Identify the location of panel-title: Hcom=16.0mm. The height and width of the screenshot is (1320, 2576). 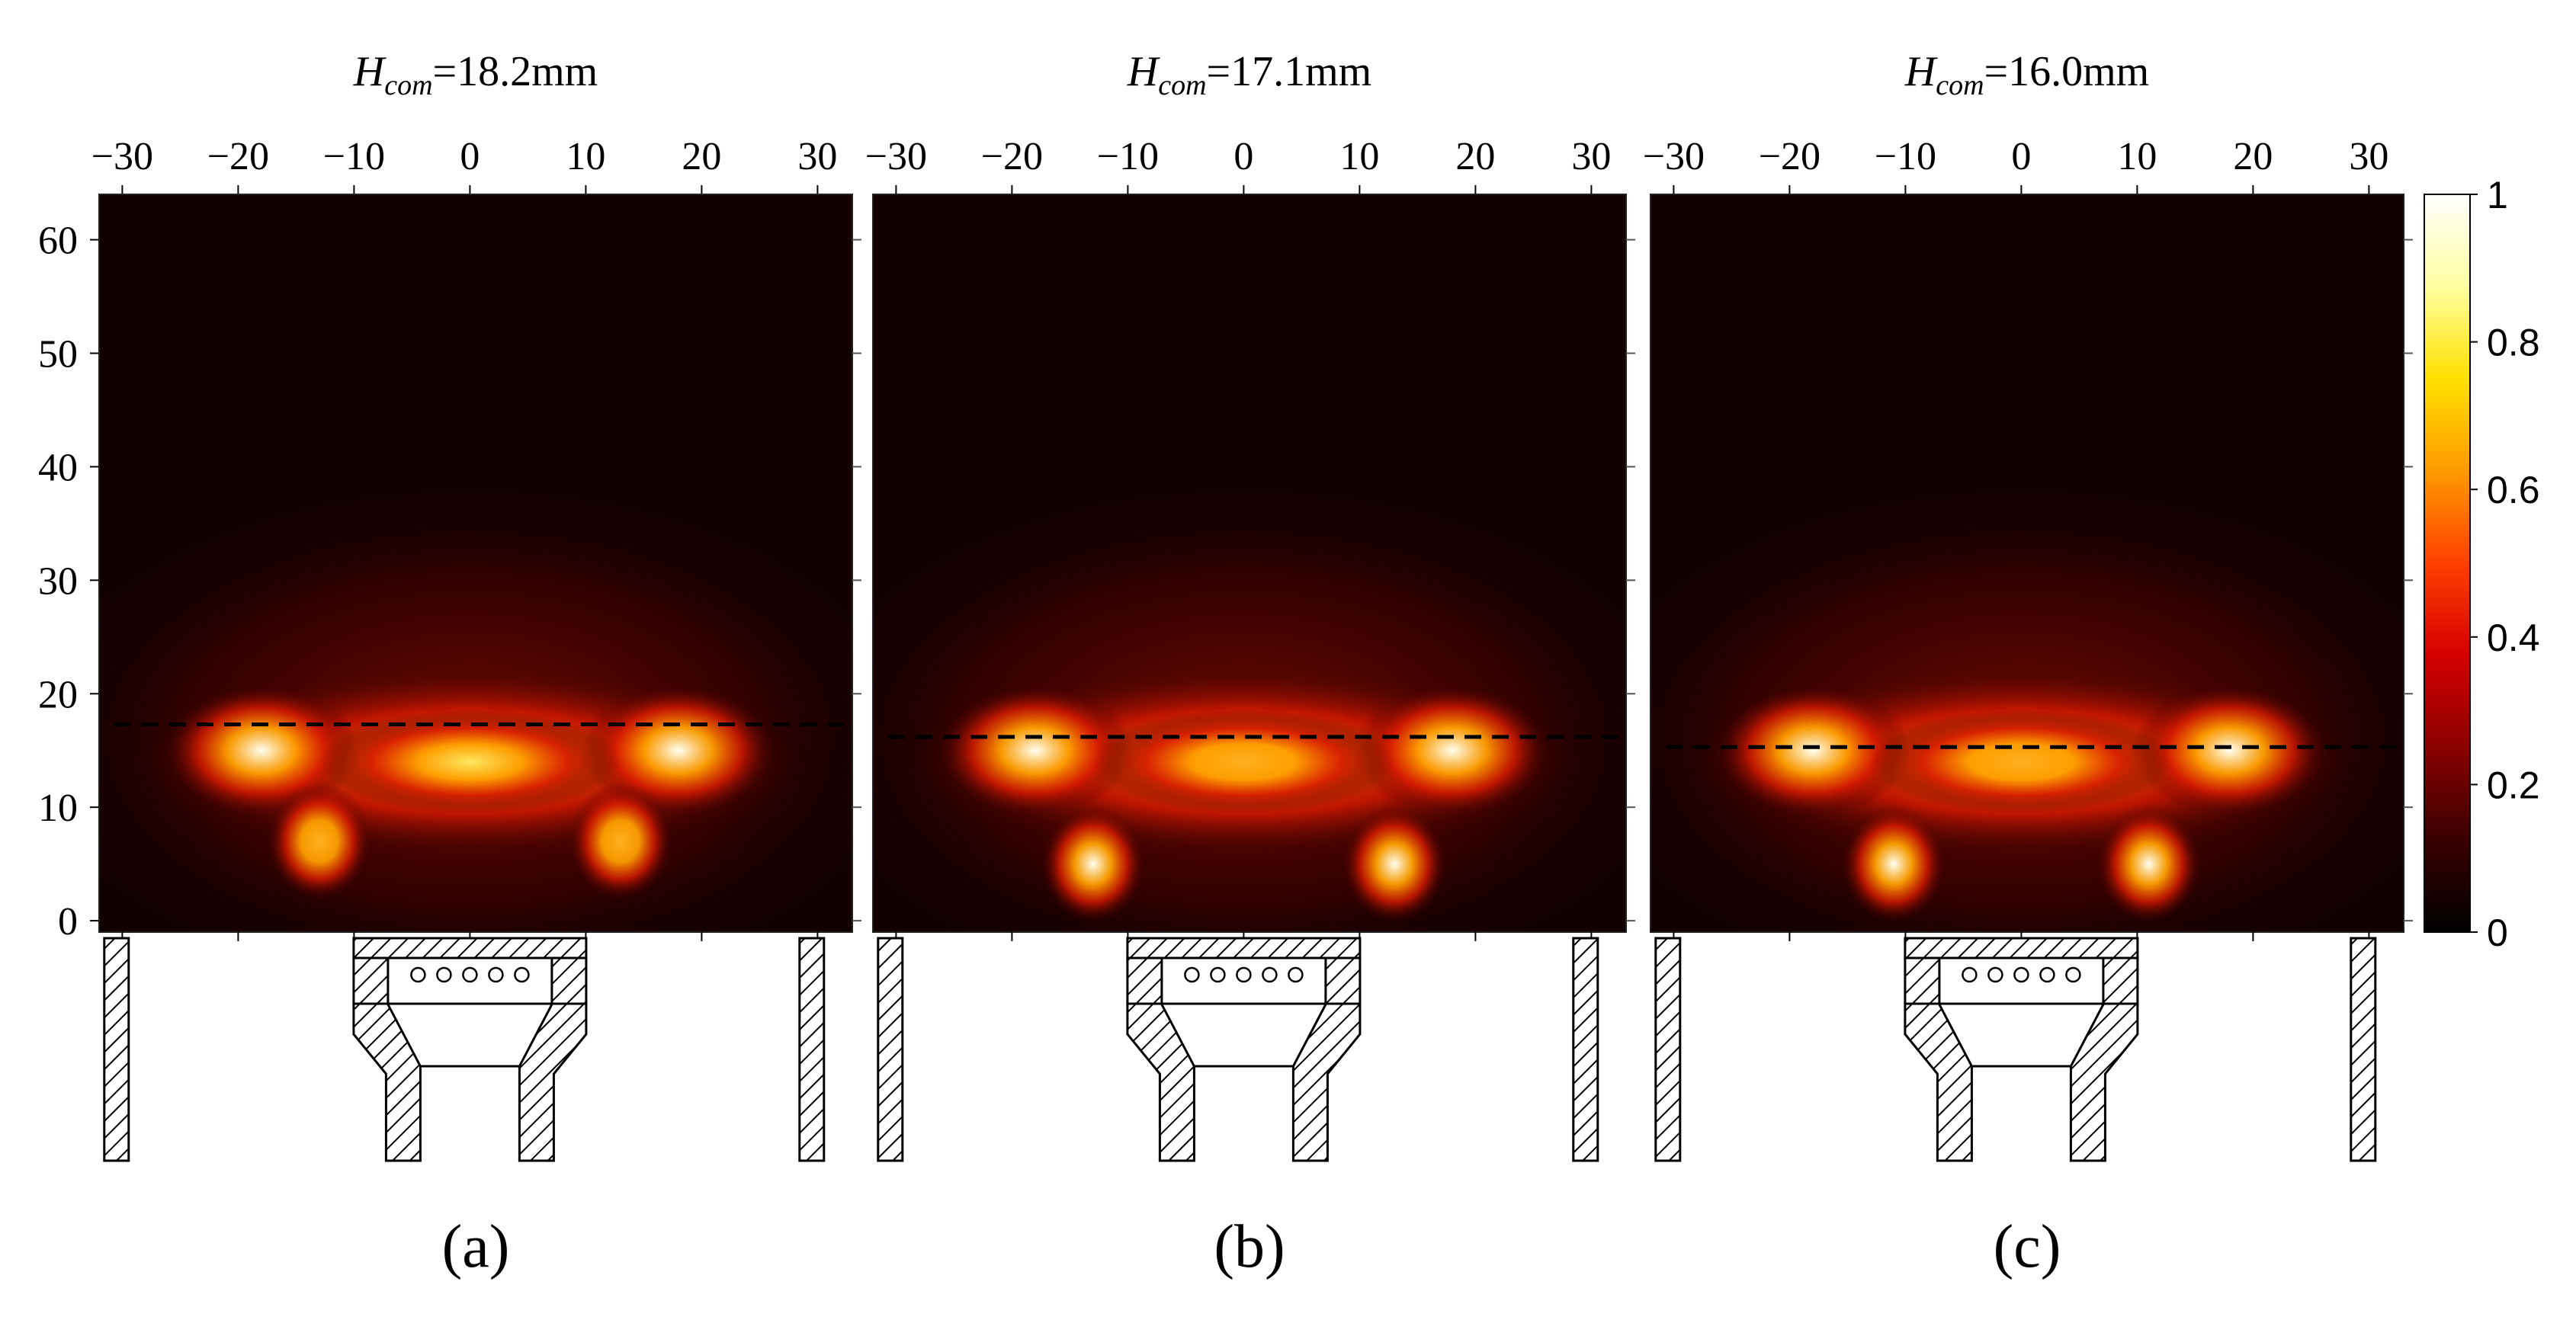
(2026, 74).